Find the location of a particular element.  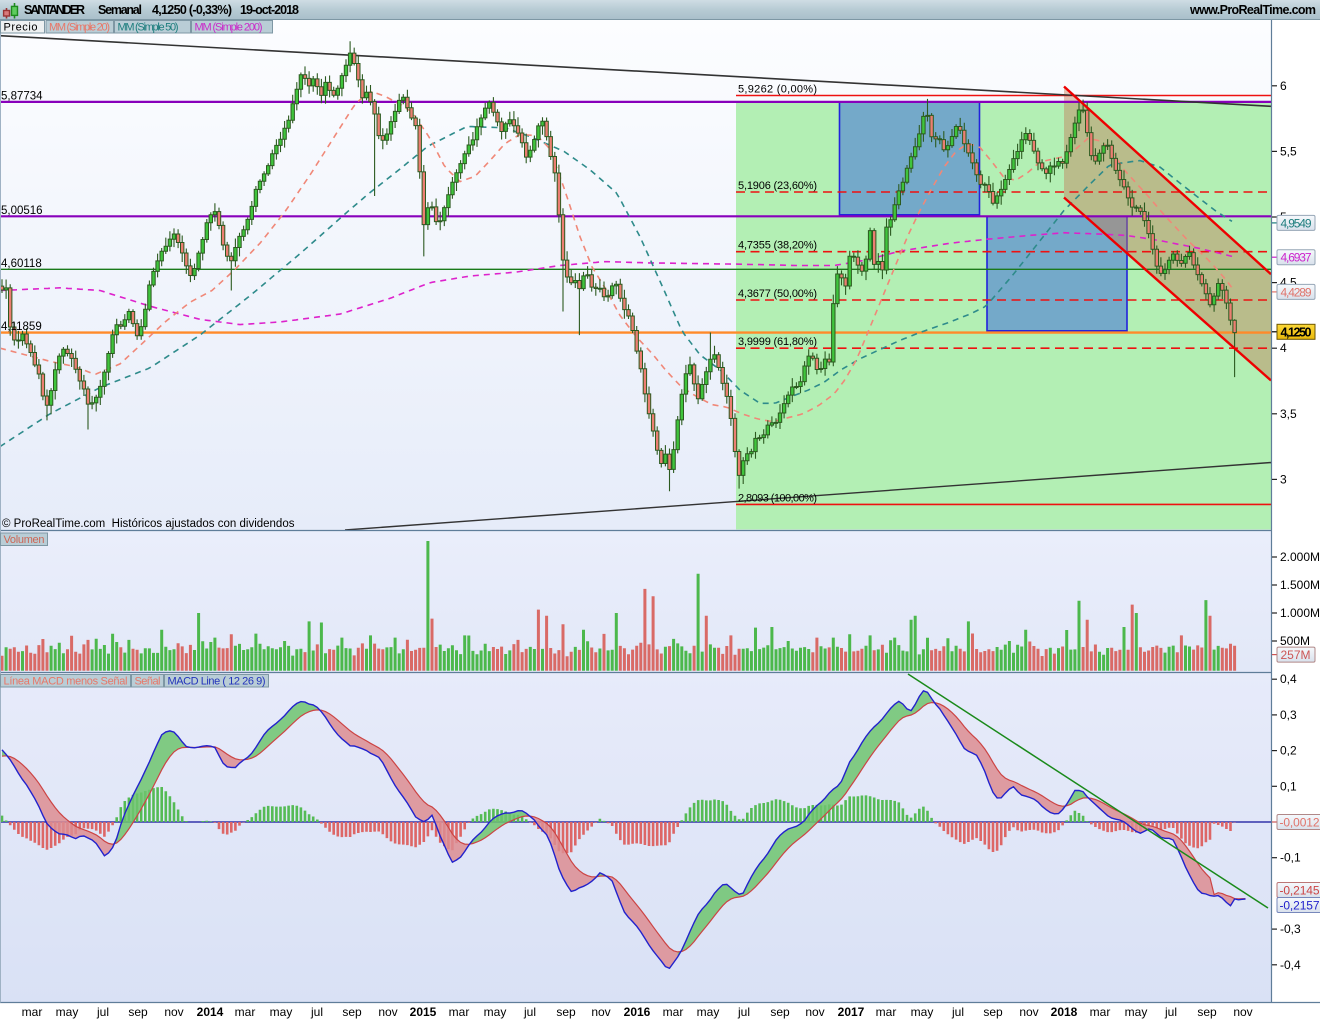

svg-text: 3 is located at coordinates (1283, 479).